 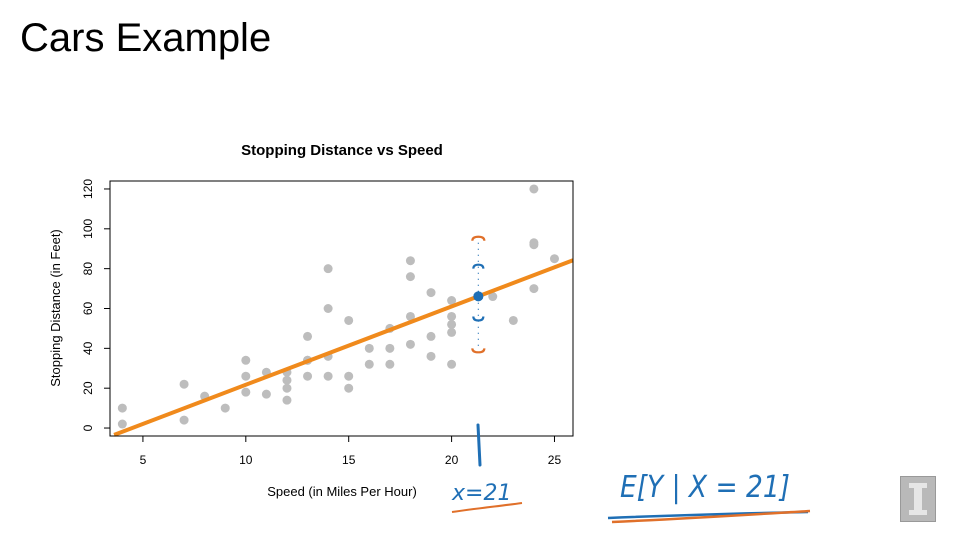 I want to click on university-logo, so click(x=918, y=499).